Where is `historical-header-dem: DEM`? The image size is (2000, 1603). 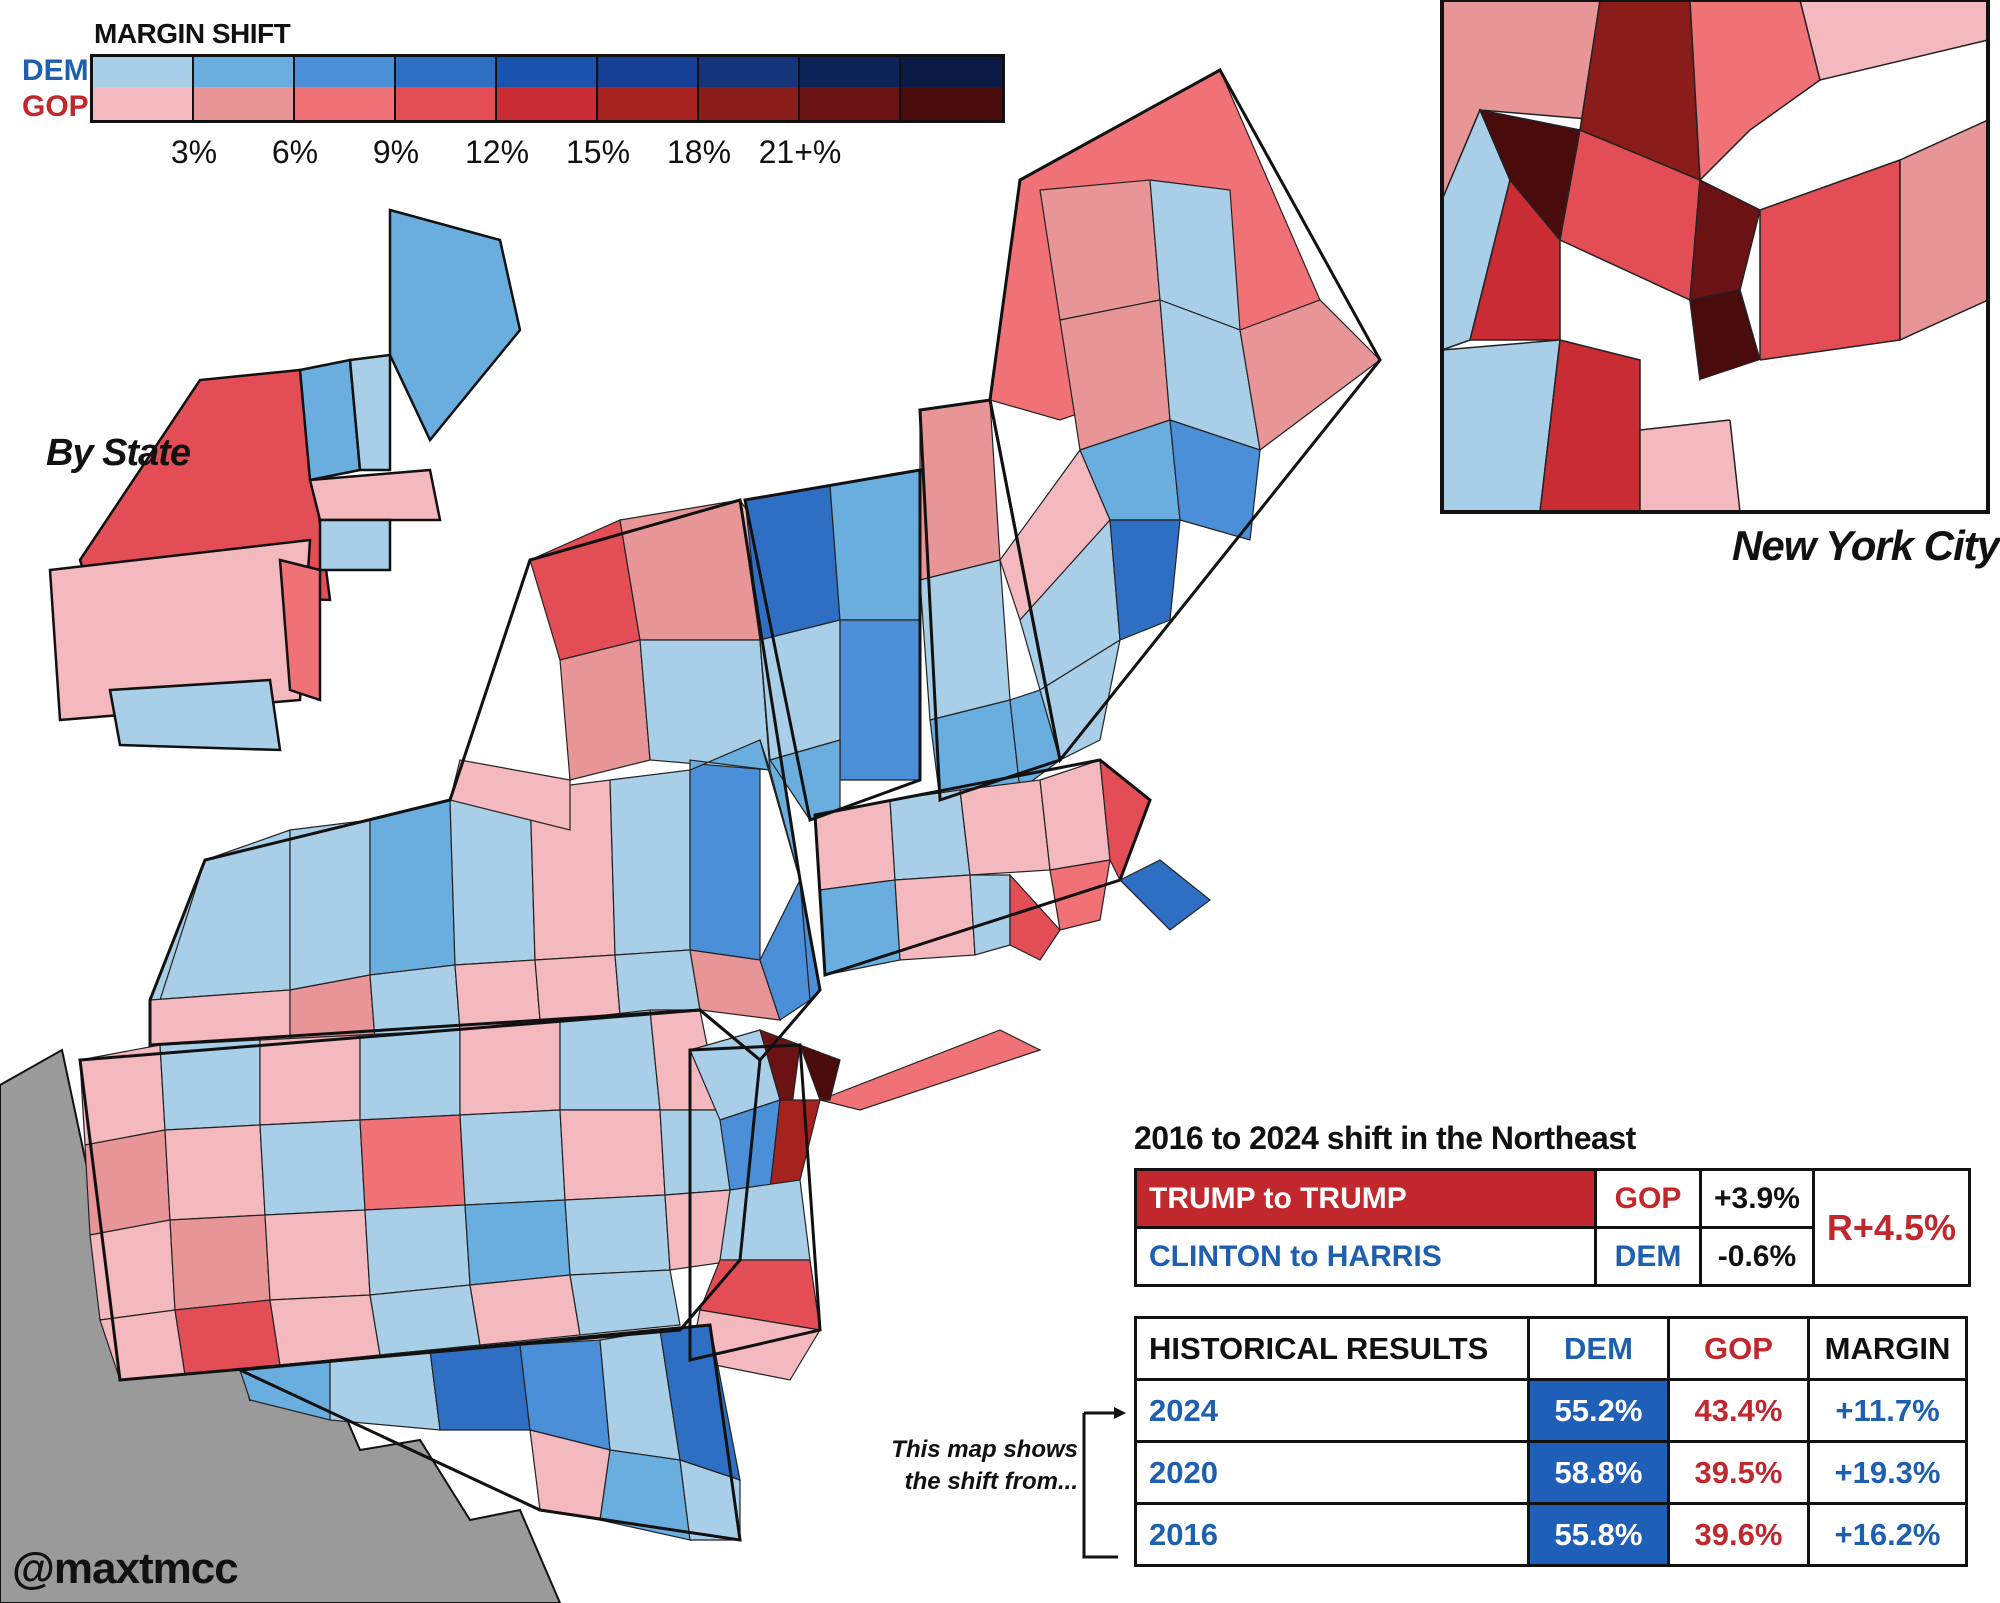 historical-header-dem: DEM is located at coordinates (1598, 1348).